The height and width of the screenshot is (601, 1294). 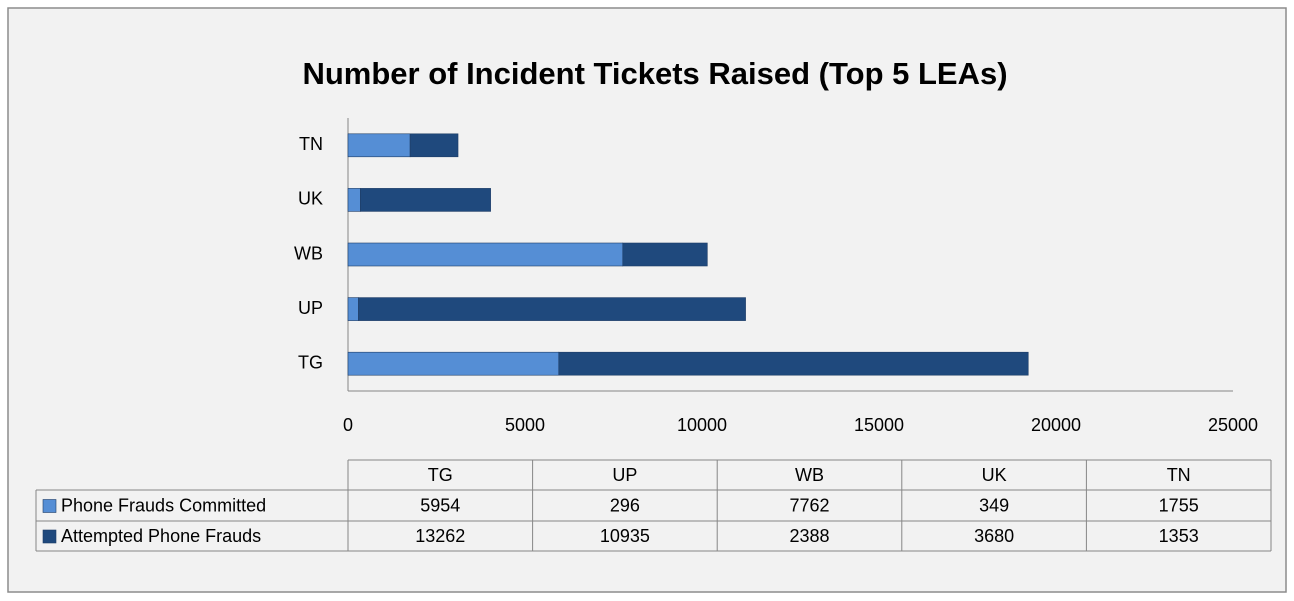 What do you see at coordinates (994, 505) in the screenshot?
I see `table-value: 349` at bounding box center [994, 505].